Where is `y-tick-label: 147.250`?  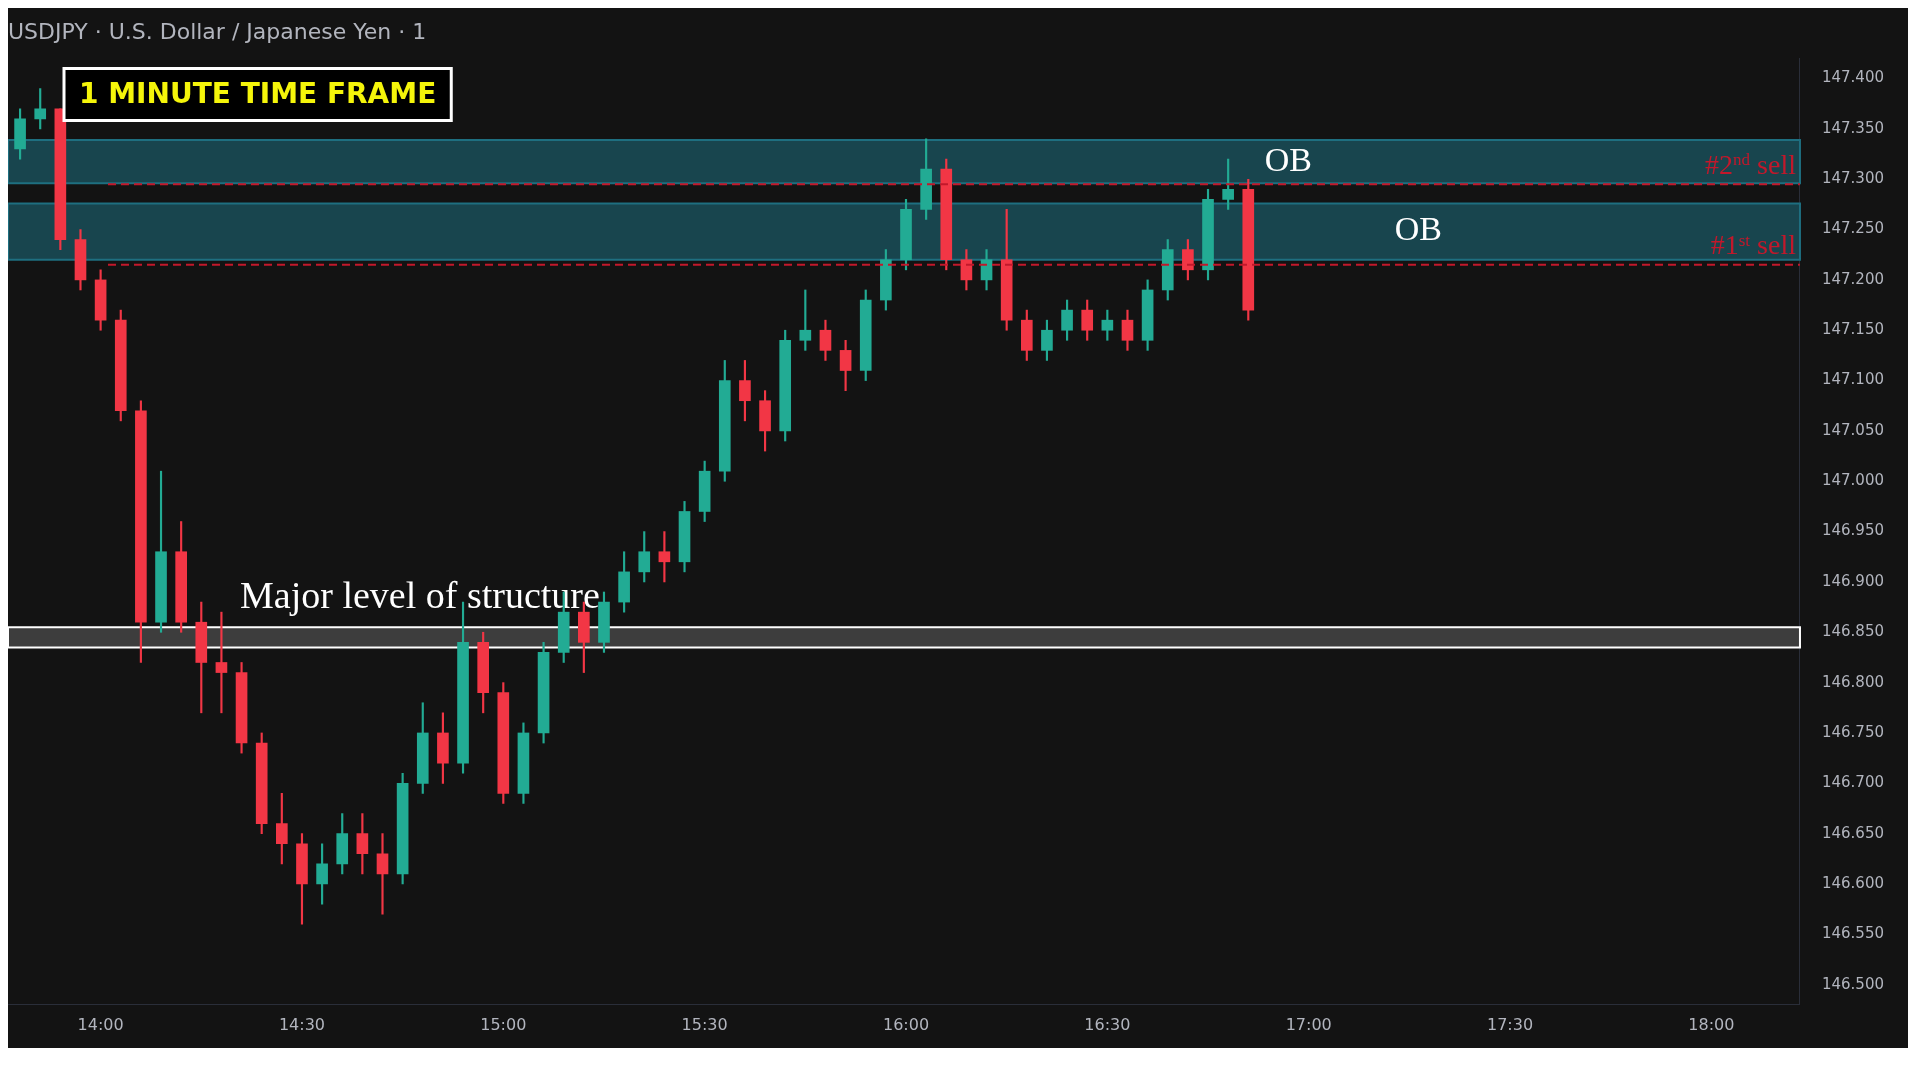
y-tick-label: 147.250 is located at coordinates (1852, 228).